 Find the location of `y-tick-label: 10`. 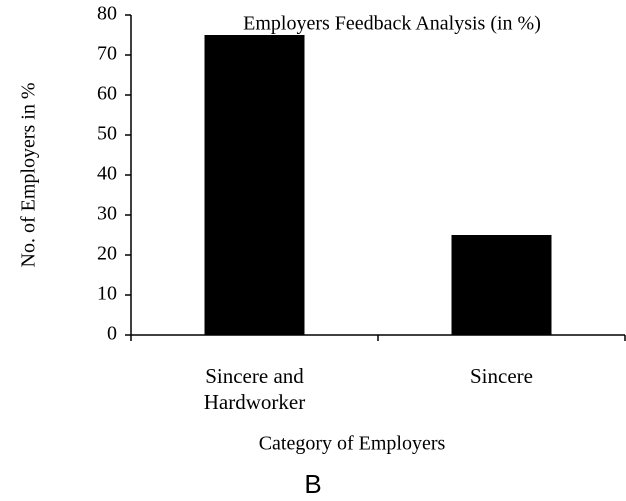

y-tick-label: 10 is located at coordinates (107, 294).